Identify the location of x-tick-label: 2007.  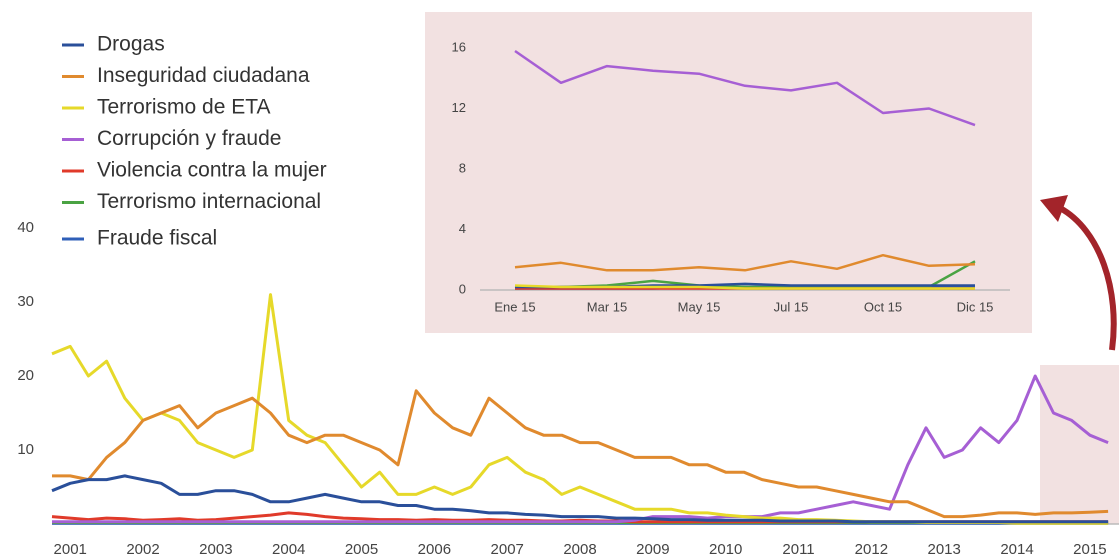
(507, 549).